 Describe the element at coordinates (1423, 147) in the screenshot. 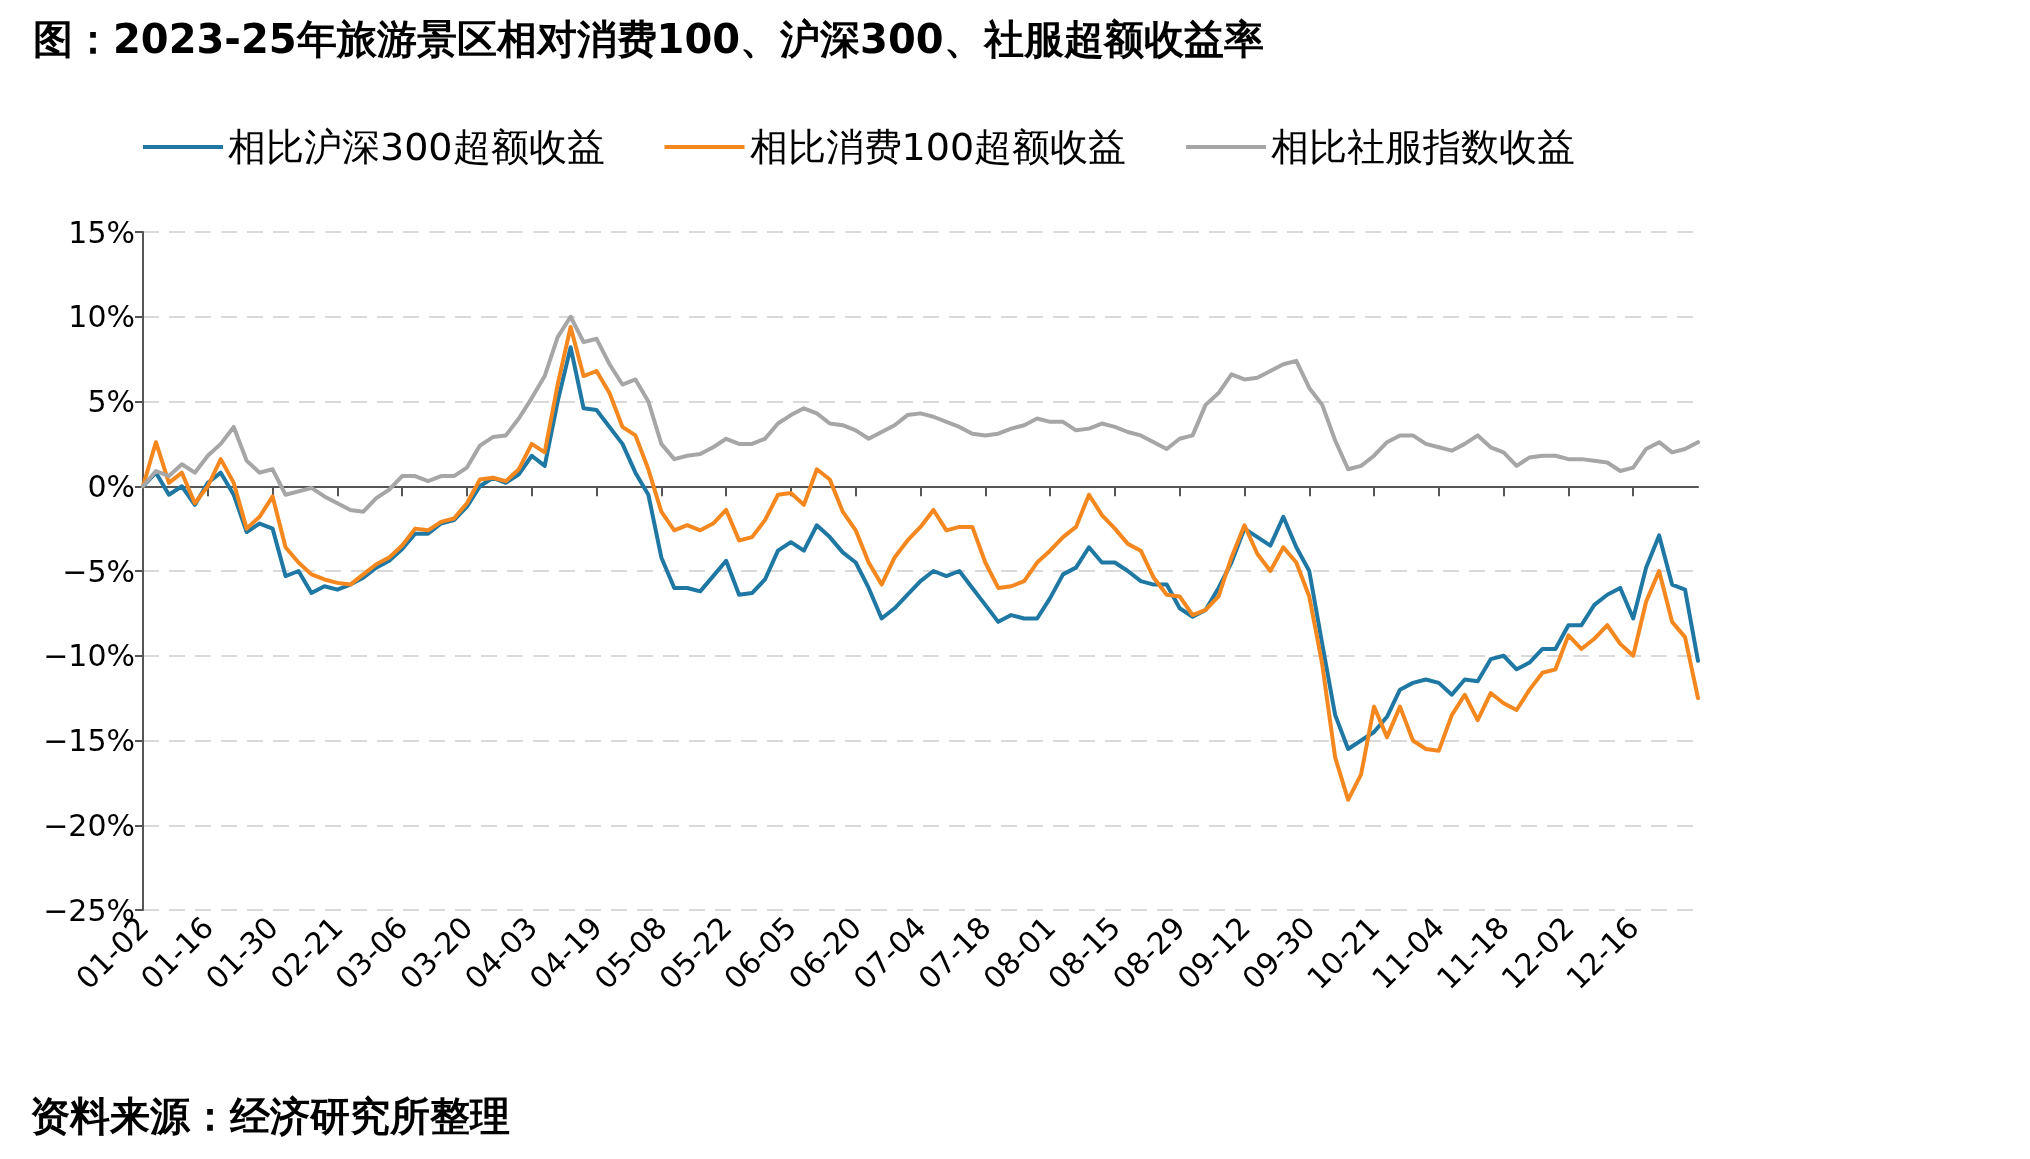

I see `legend-label: 相比社服指数收益` at that location.